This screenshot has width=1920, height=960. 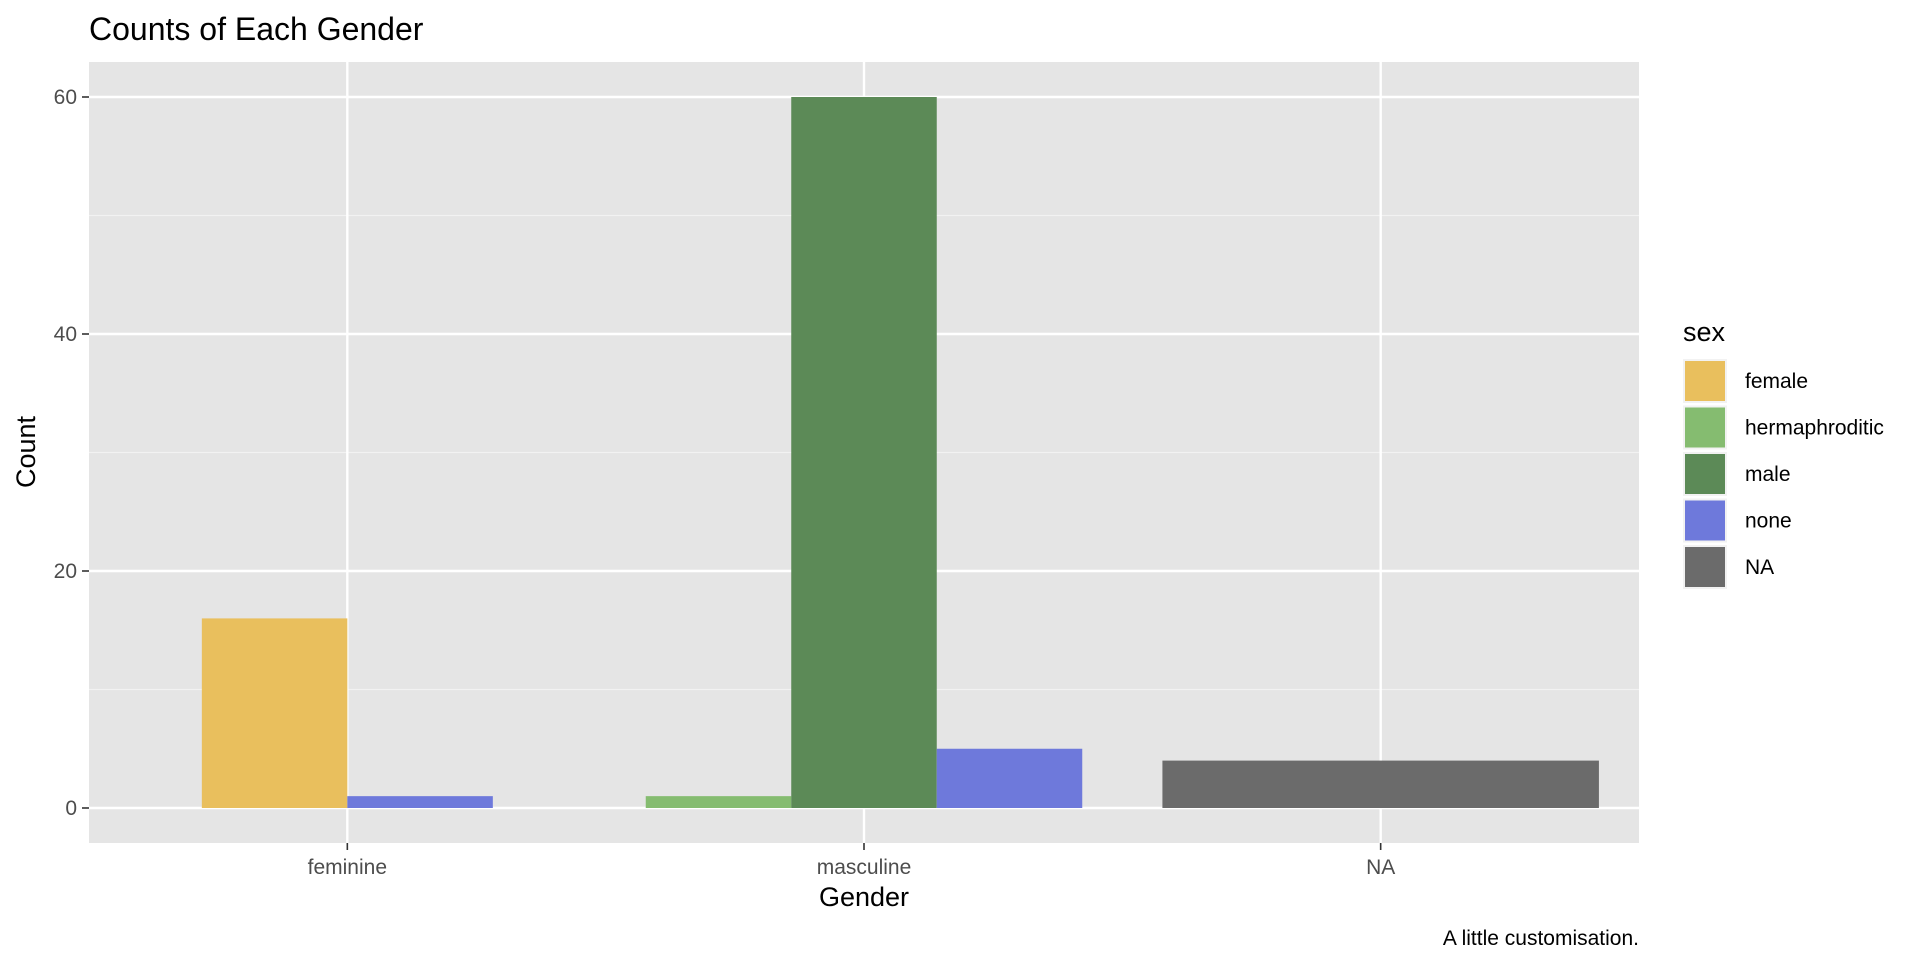 I want to click on legend-swatch-na, so click(x=1705, y=567).